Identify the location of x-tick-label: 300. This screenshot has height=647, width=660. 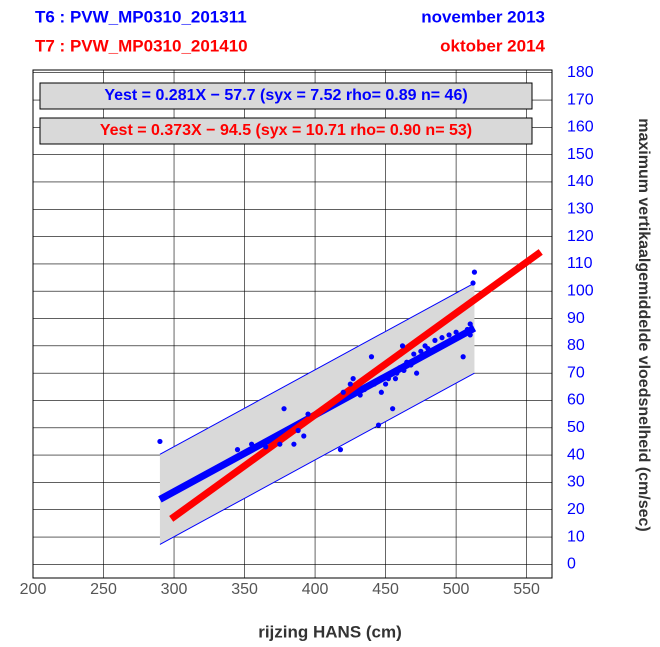
(174, 589).